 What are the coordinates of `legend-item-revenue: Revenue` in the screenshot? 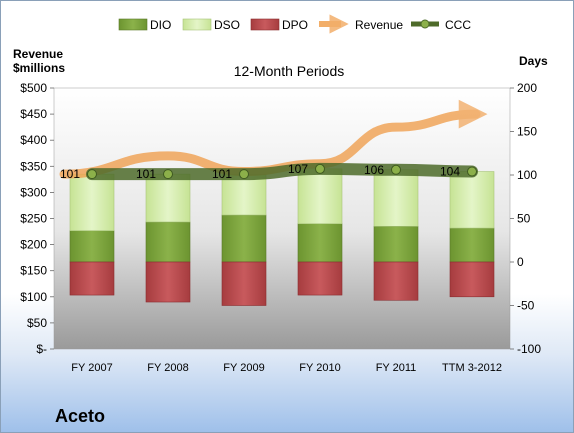 It's located at (361, 24).